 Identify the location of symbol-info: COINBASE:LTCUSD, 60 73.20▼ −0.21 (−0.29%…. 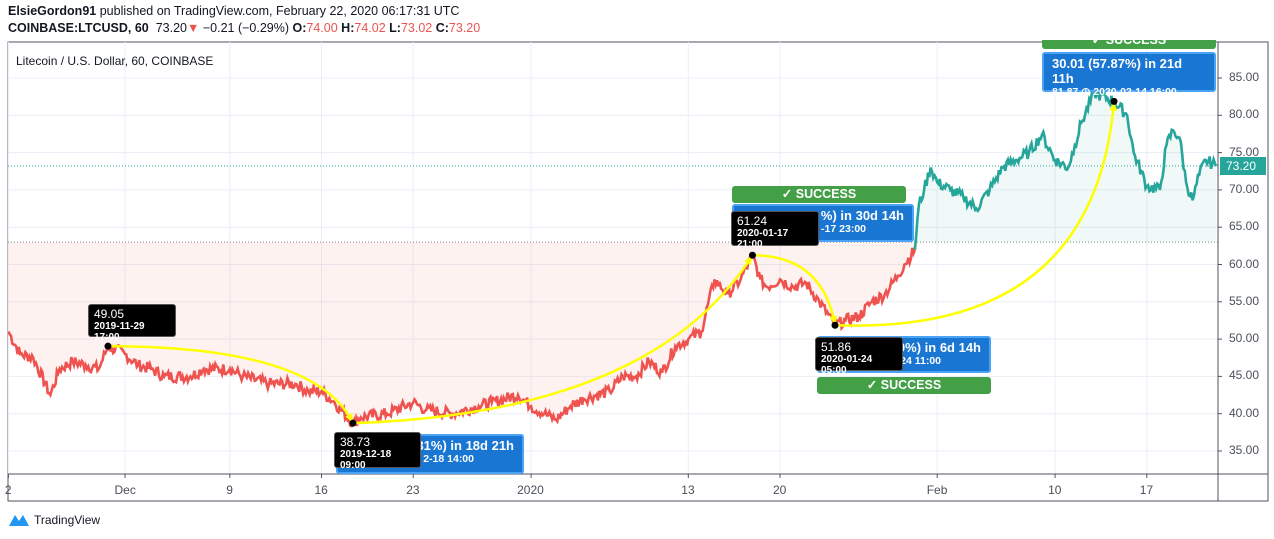
(244, 28).